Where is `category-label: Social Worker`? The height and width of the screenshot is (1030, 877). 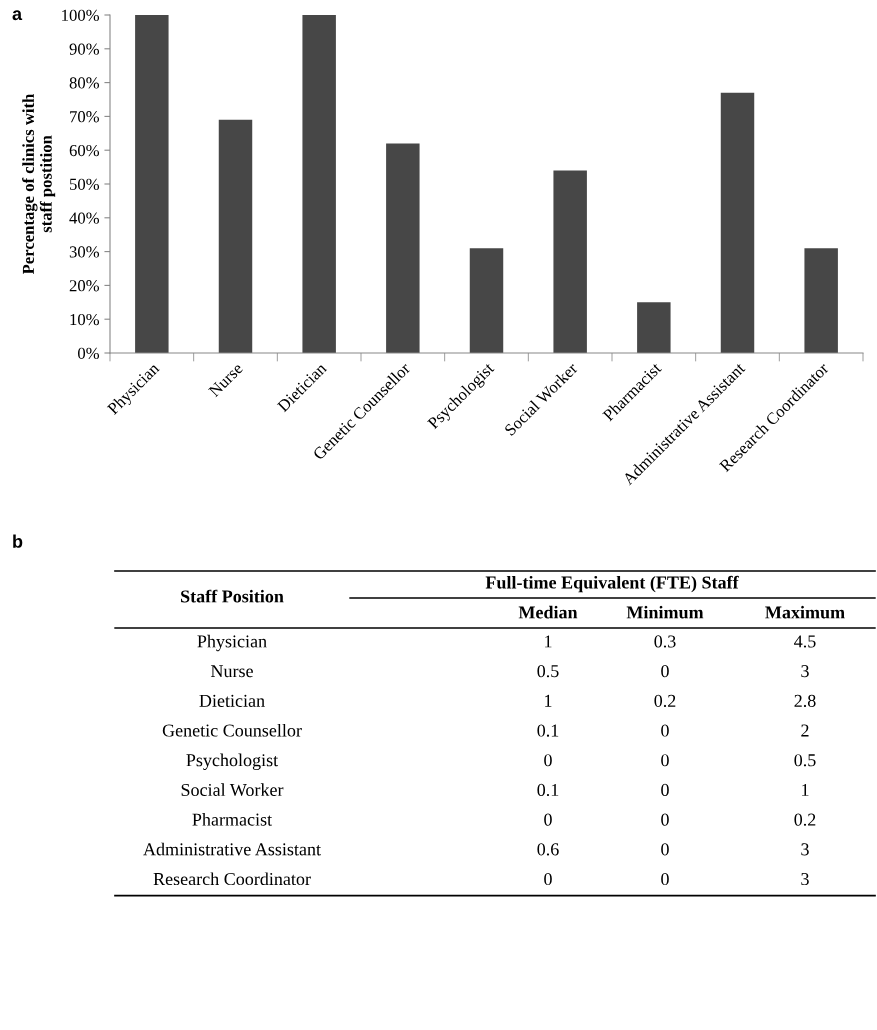 category-label: Social Worker is located at coordinates (232, 790).